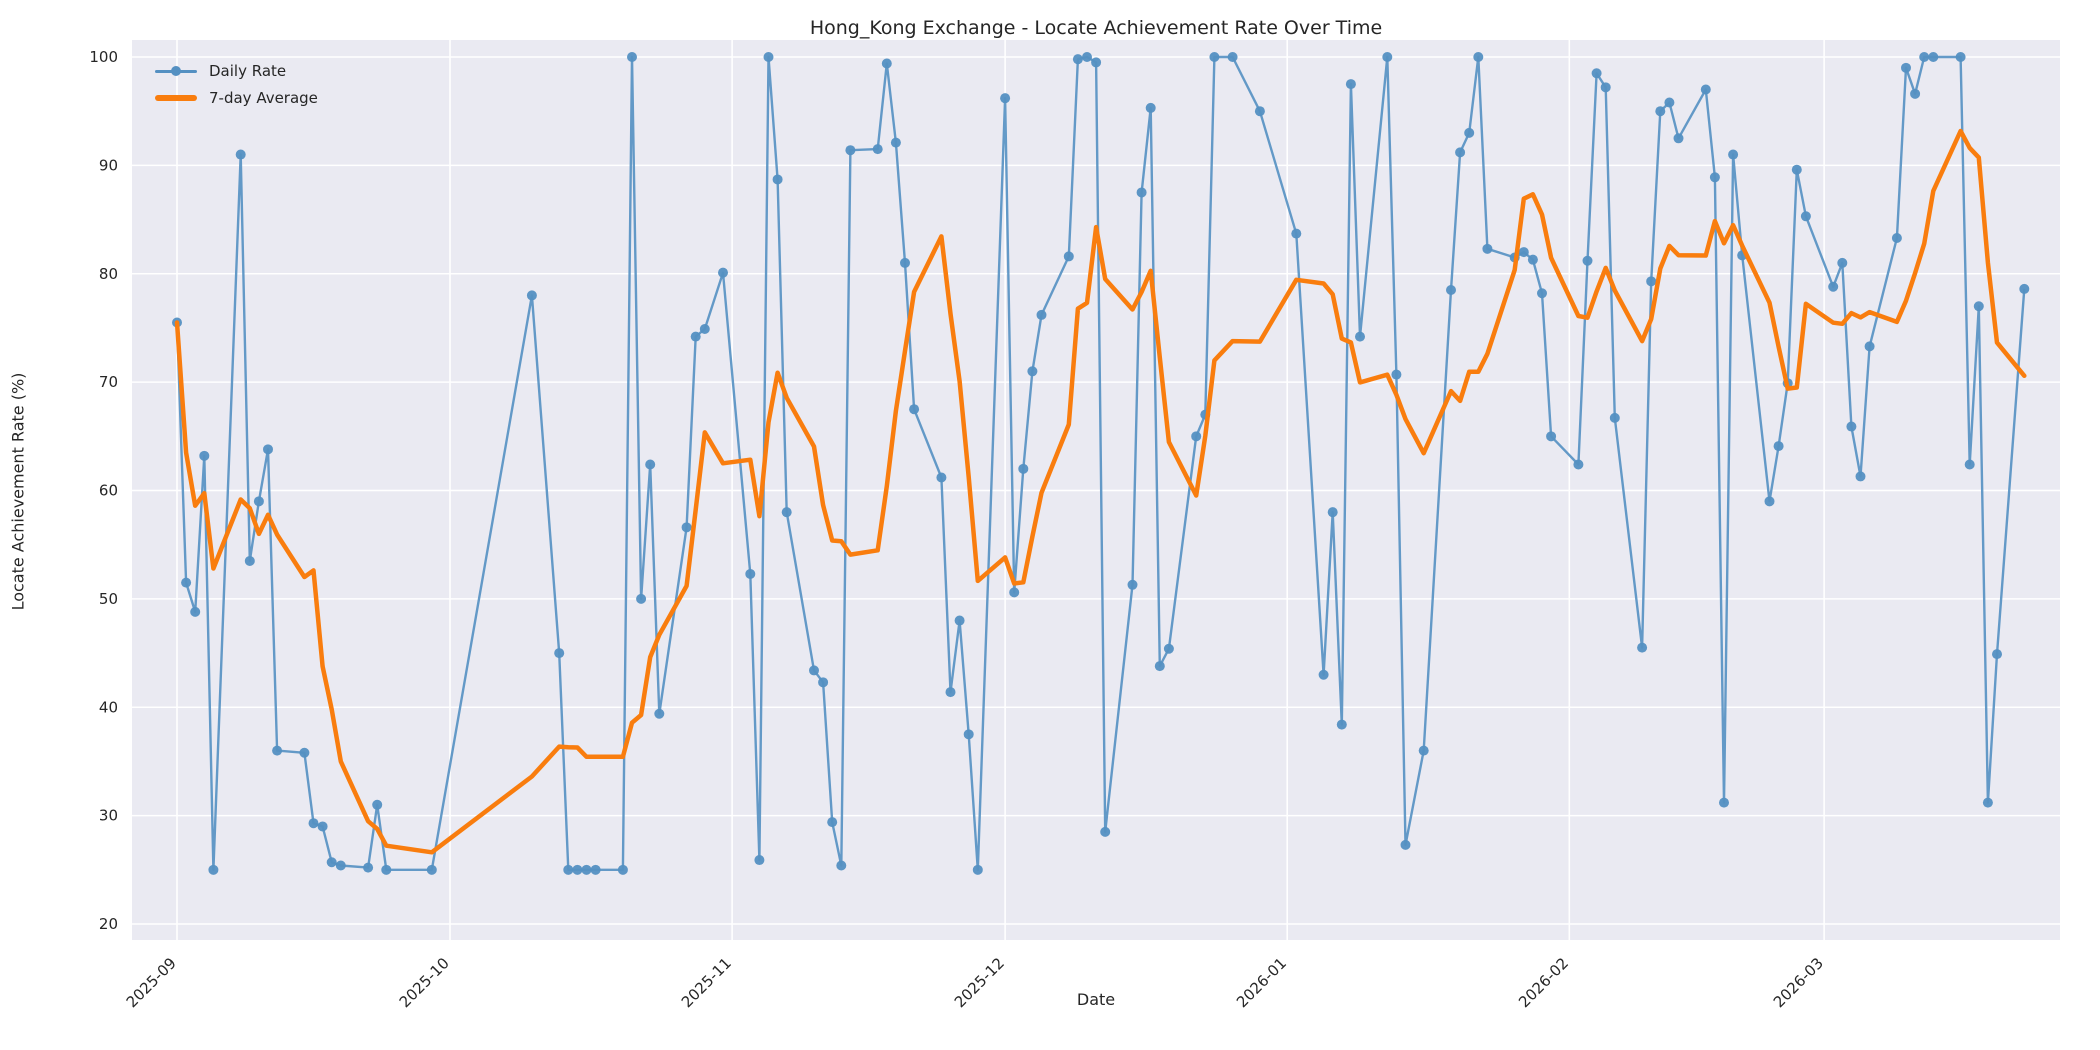 This screenshot has height=1050, width=2100. I want to click on legend-item-avg: 7-day Average, so click(236, 98).